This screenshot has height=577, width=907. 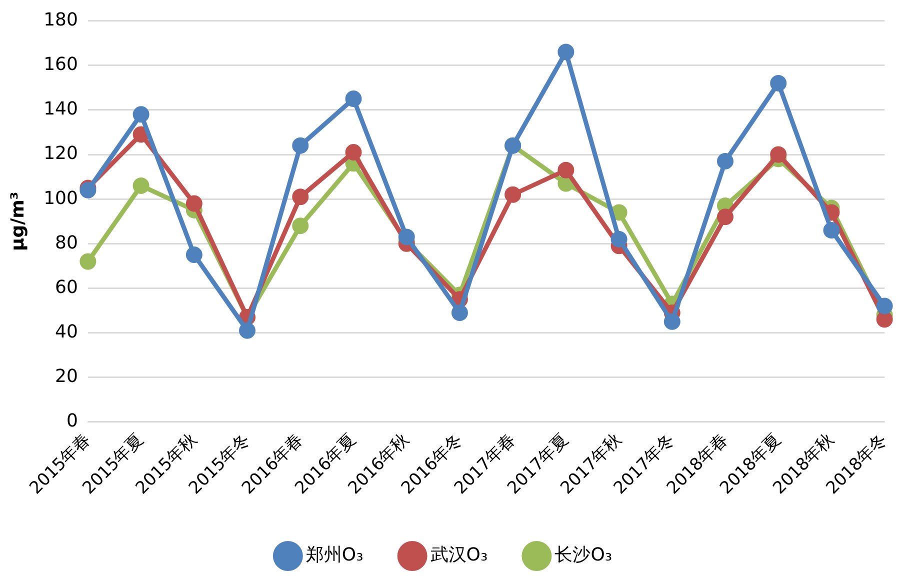 What do you see at coordinates (335, 555) in the screenshot?
I see `legend-label: 郑州O₃` at bounding box center [335, 555].